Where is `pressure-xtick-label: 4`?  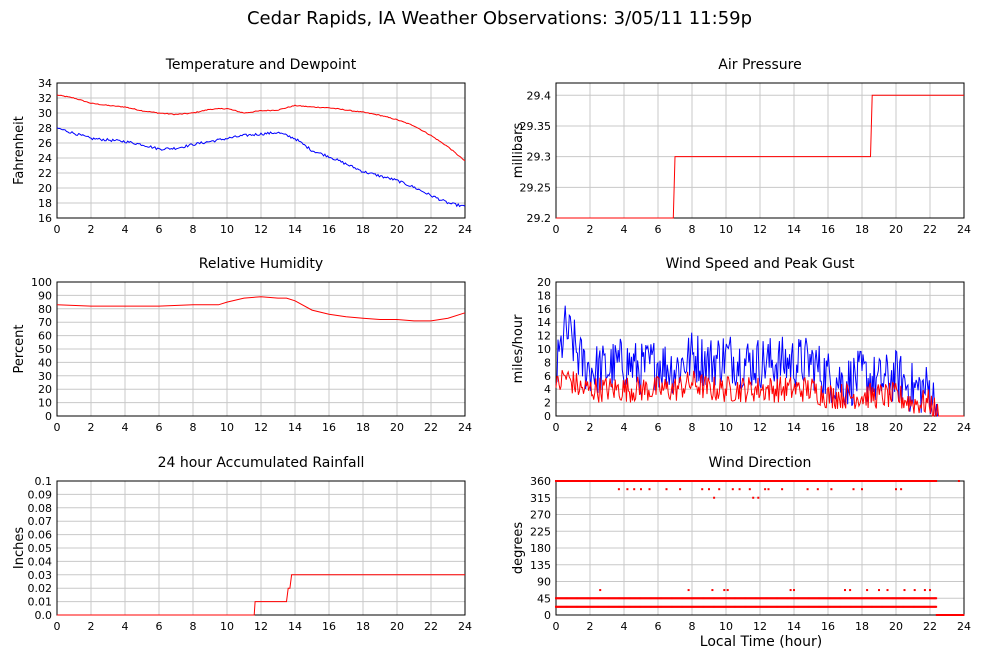 pressure-xtick-label: 4 is located at coordinates (624, 229).